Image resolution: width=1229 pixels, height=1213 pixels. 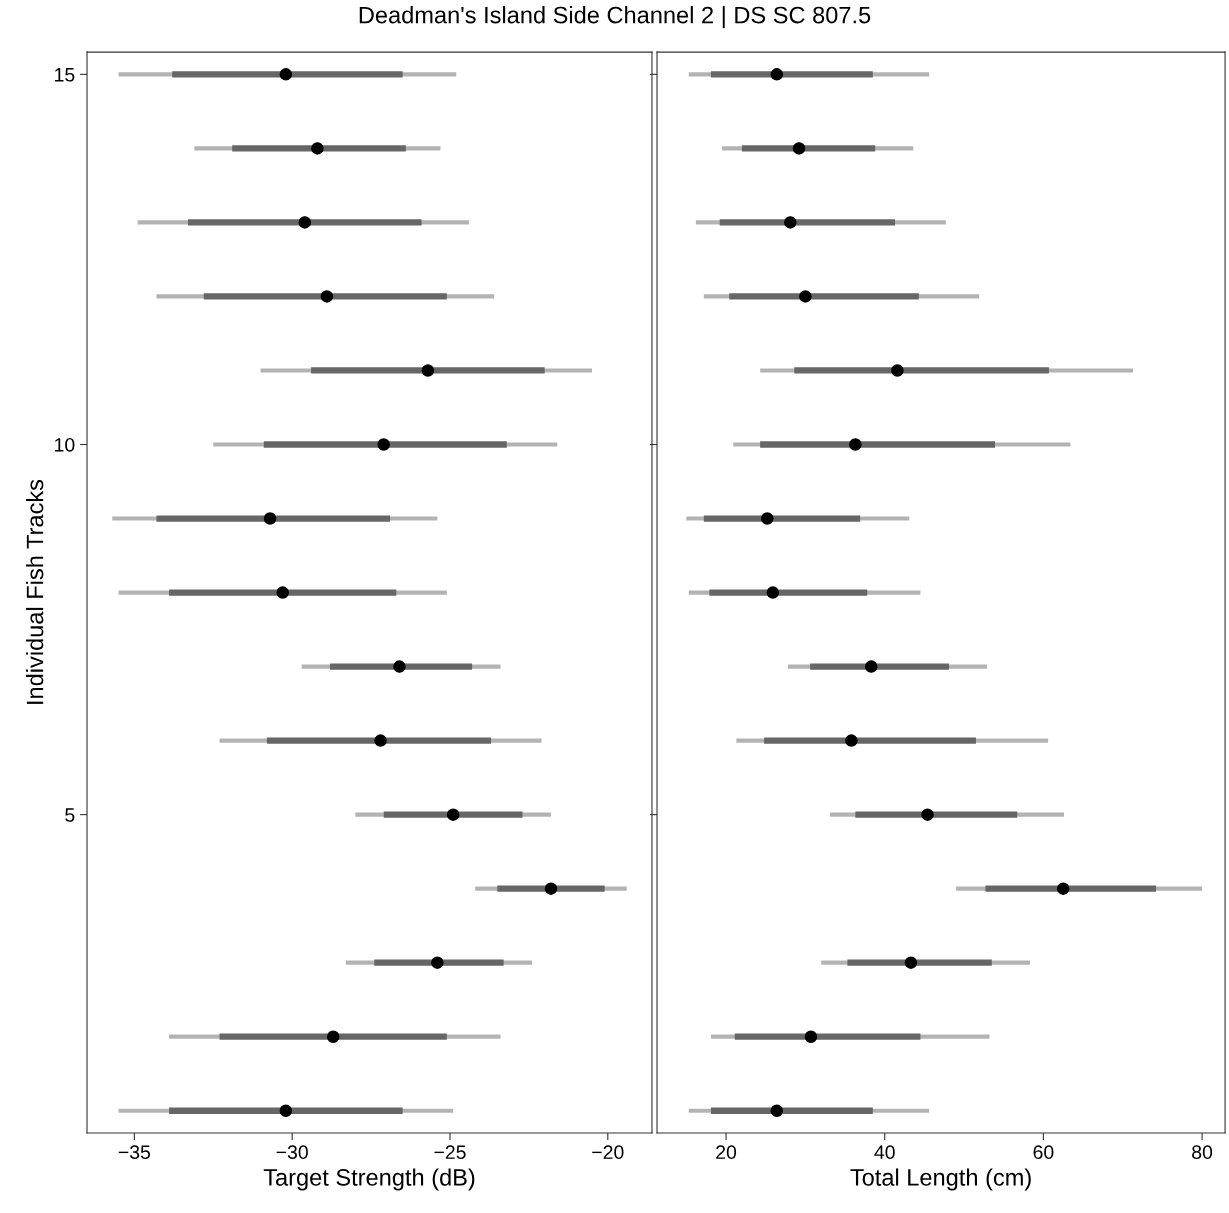 I want to click on x-tick-label: −20, so click(x=608, y=1152).